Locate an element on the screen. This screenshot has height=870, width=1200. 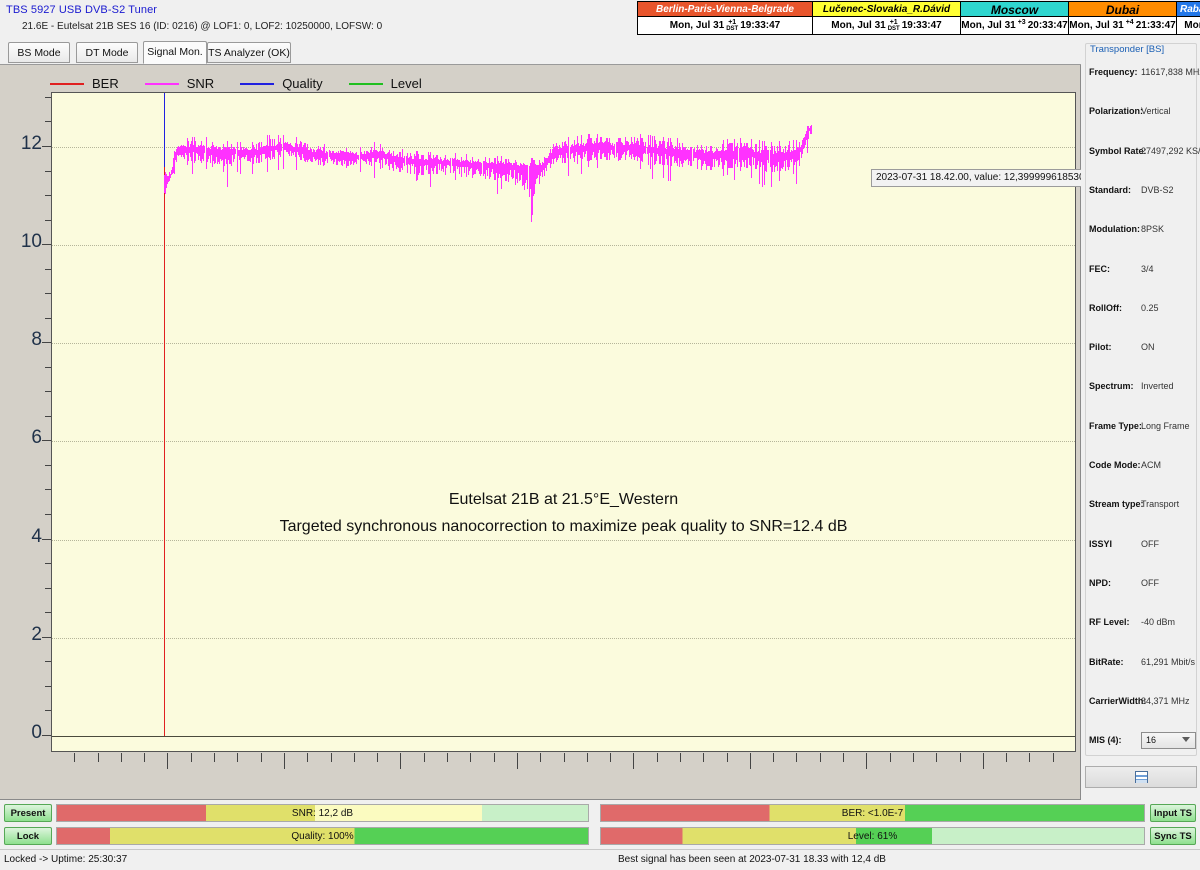
meter-chip-lock: Lock is located at coordinates (28, 836).